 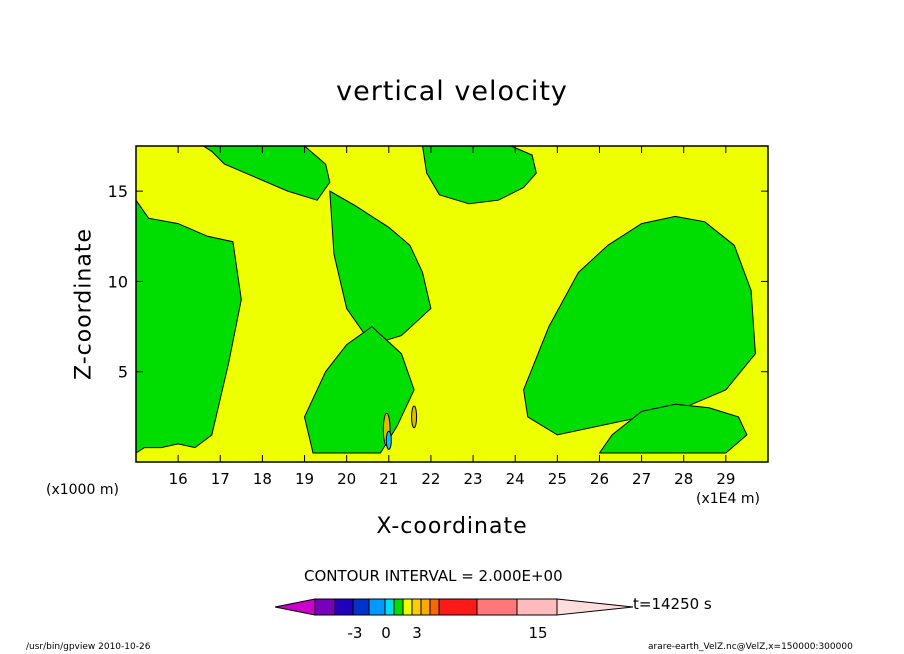 I want to click on x-tick-label: 17, so click(x=220, y=479).